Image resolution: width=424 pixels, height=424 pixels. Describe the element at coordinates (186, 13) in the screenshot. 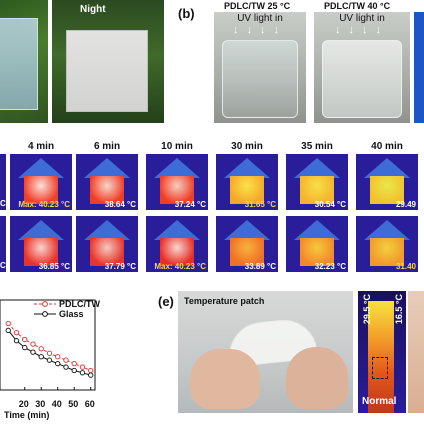

I see `panel-b-label: (b)` at that location.